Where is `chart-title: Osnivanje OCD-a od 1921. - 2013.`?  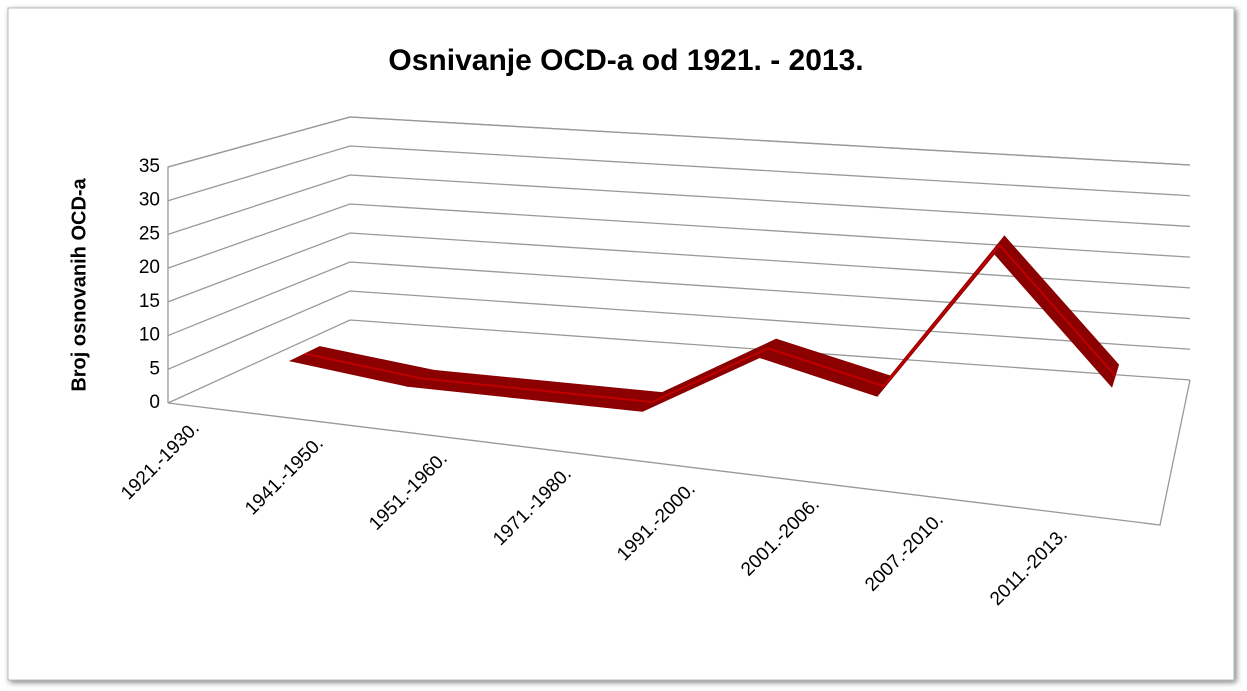
chart-title: Osnivanje OCD-a od 1921. - 2013. is located at coordinates (625, 60).